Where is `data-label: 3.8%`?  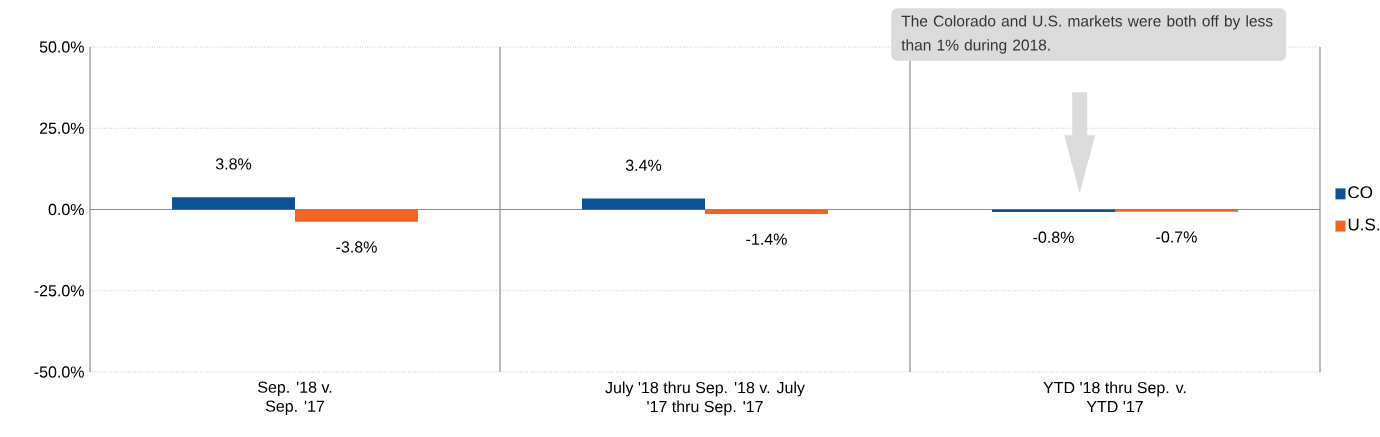 data-label: 3.8% is located at coordinates (233, 164).